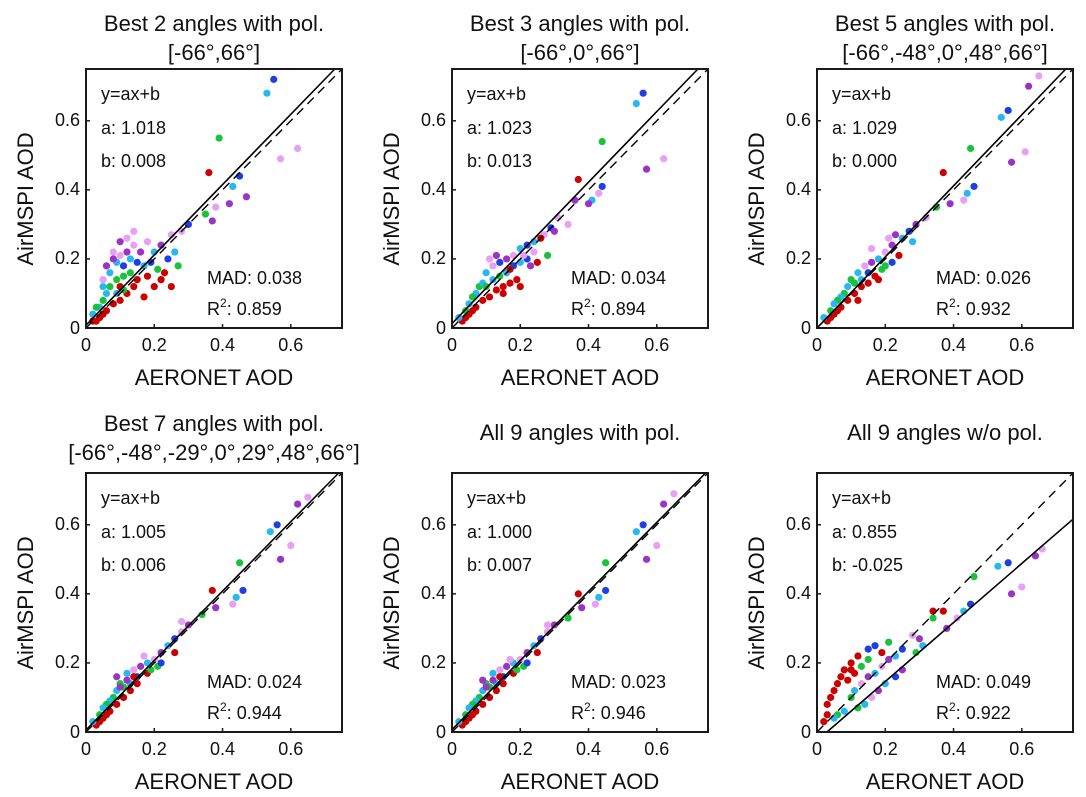 The image size is (1086, 797). Describe the element at coordinates (579, 52) in the screenshot. I see `panel-subtitle: [-66°,0°,66°]` at that location.